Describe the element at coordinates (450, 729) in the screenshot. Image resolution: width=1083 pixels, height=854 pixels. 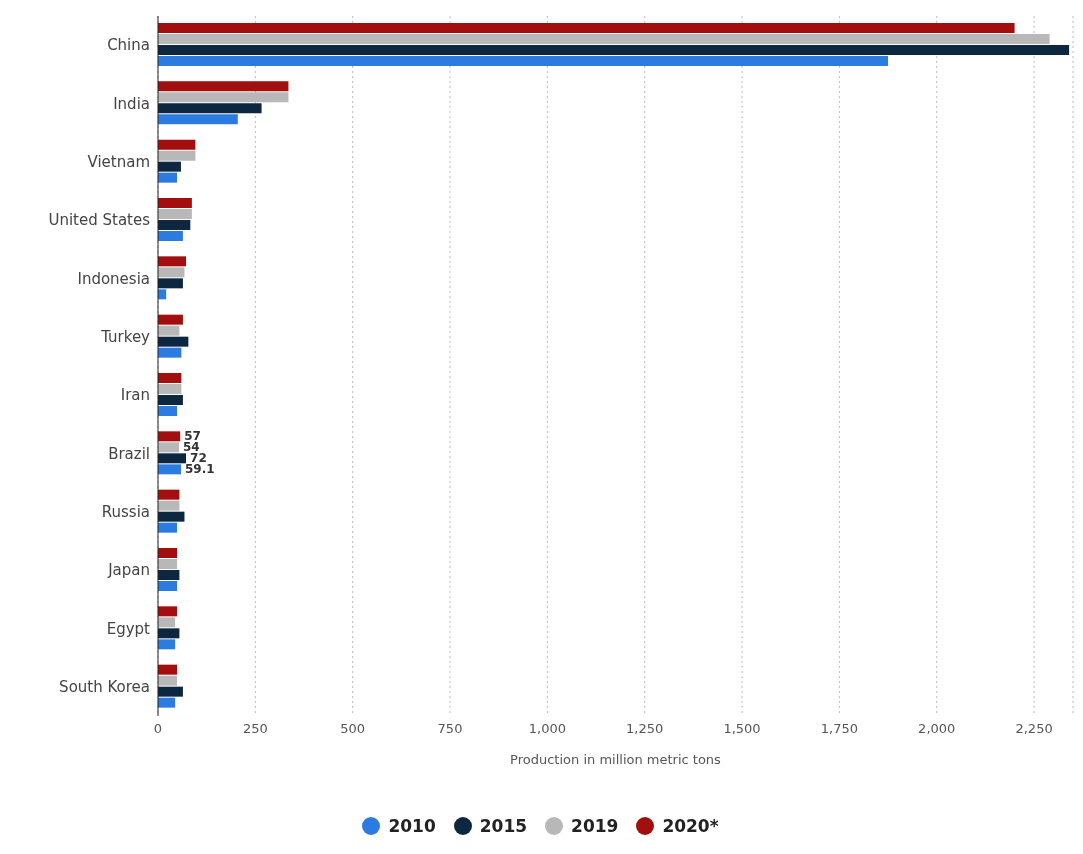
I see `x-tick-label: 750` at that location.